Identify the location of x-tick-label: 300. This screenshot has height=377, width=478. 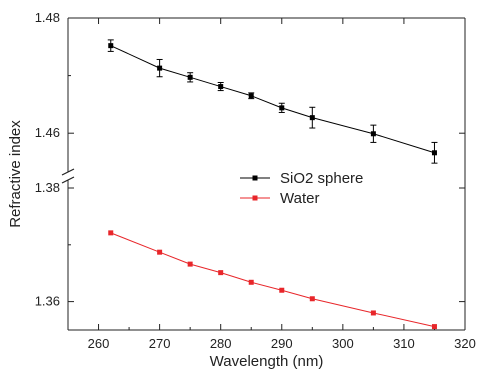
(343, 343).